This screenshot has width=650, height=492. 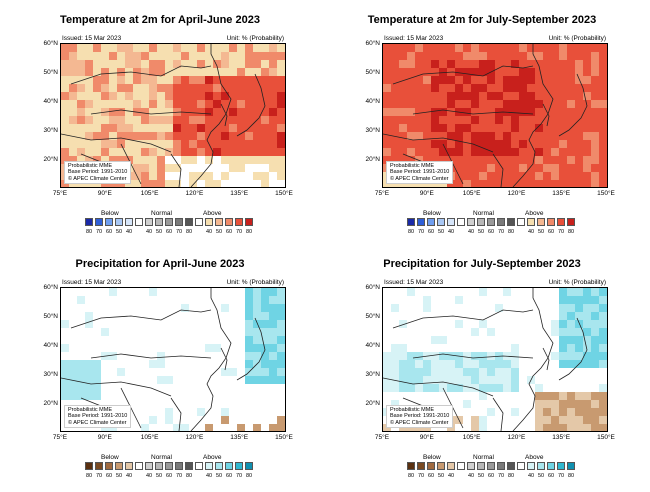 I want to click on issued-date: Issued: 15 Mar 2023, so click(x=414, y=38).